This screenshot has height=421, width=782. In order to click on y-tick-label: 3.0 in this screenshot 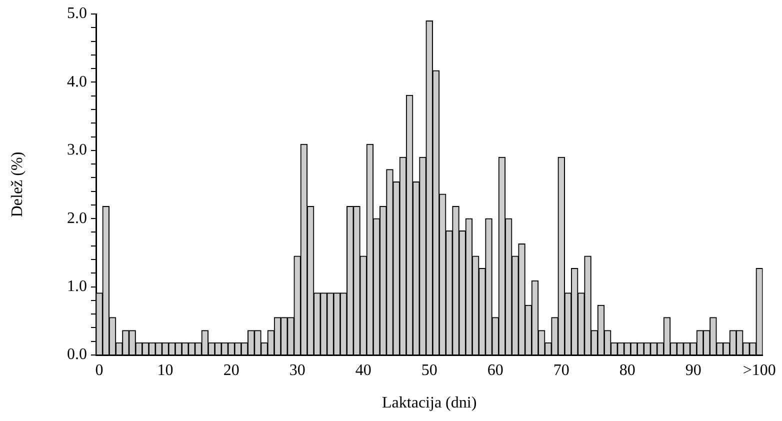, I will do `click(77, 150)`.